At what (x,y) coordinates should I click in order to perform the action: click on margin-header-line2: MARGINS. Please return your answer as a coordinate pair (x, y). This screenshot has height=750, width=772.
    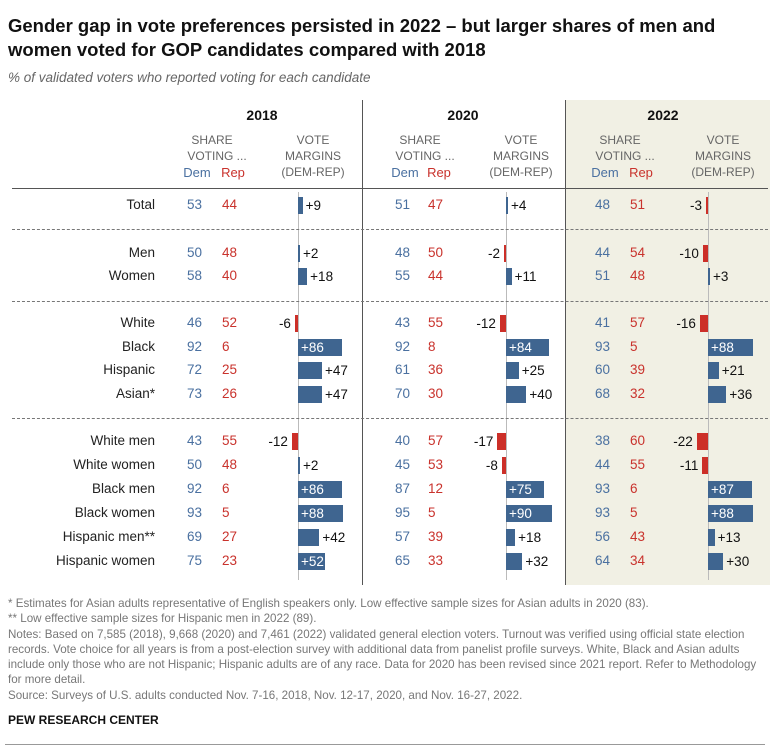
    Looking at the image, I should click on (722, 156).